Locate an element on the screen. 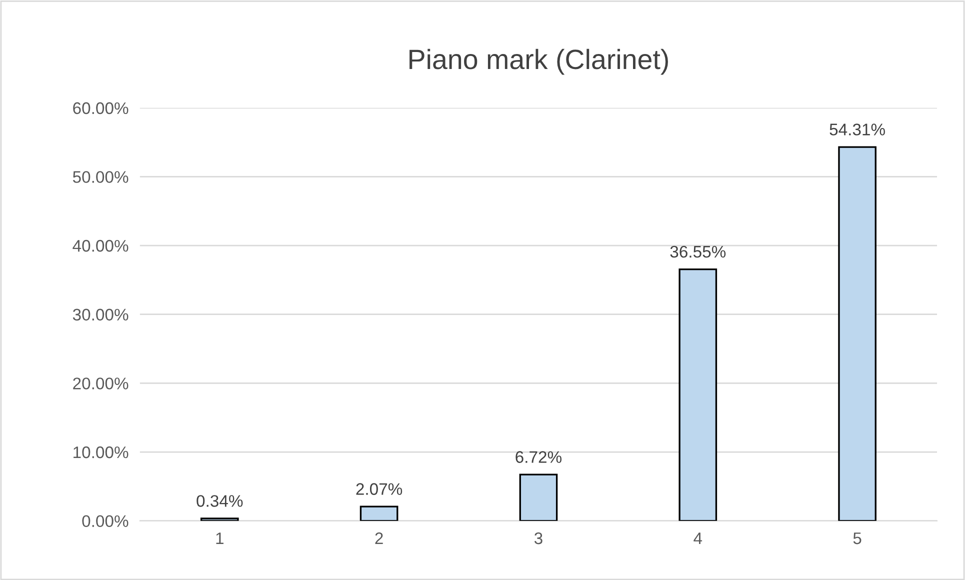  y-tick-label: 50.00% is located at coordinates (100, 177).